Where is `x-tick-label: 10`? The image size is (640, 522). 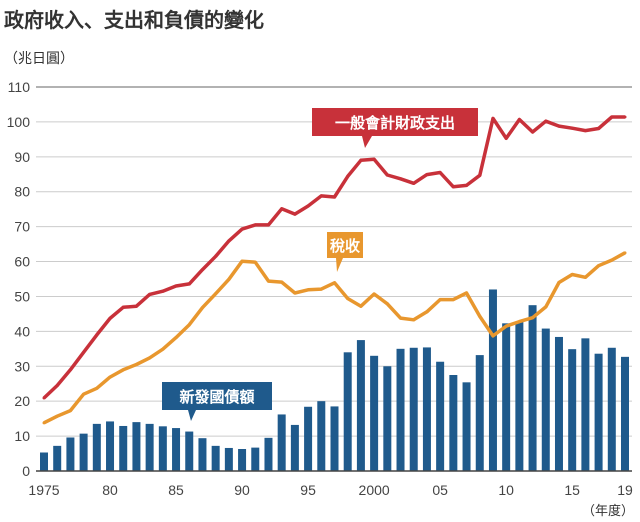
x-tick-label: 10 is located at coordinates (506, 490).